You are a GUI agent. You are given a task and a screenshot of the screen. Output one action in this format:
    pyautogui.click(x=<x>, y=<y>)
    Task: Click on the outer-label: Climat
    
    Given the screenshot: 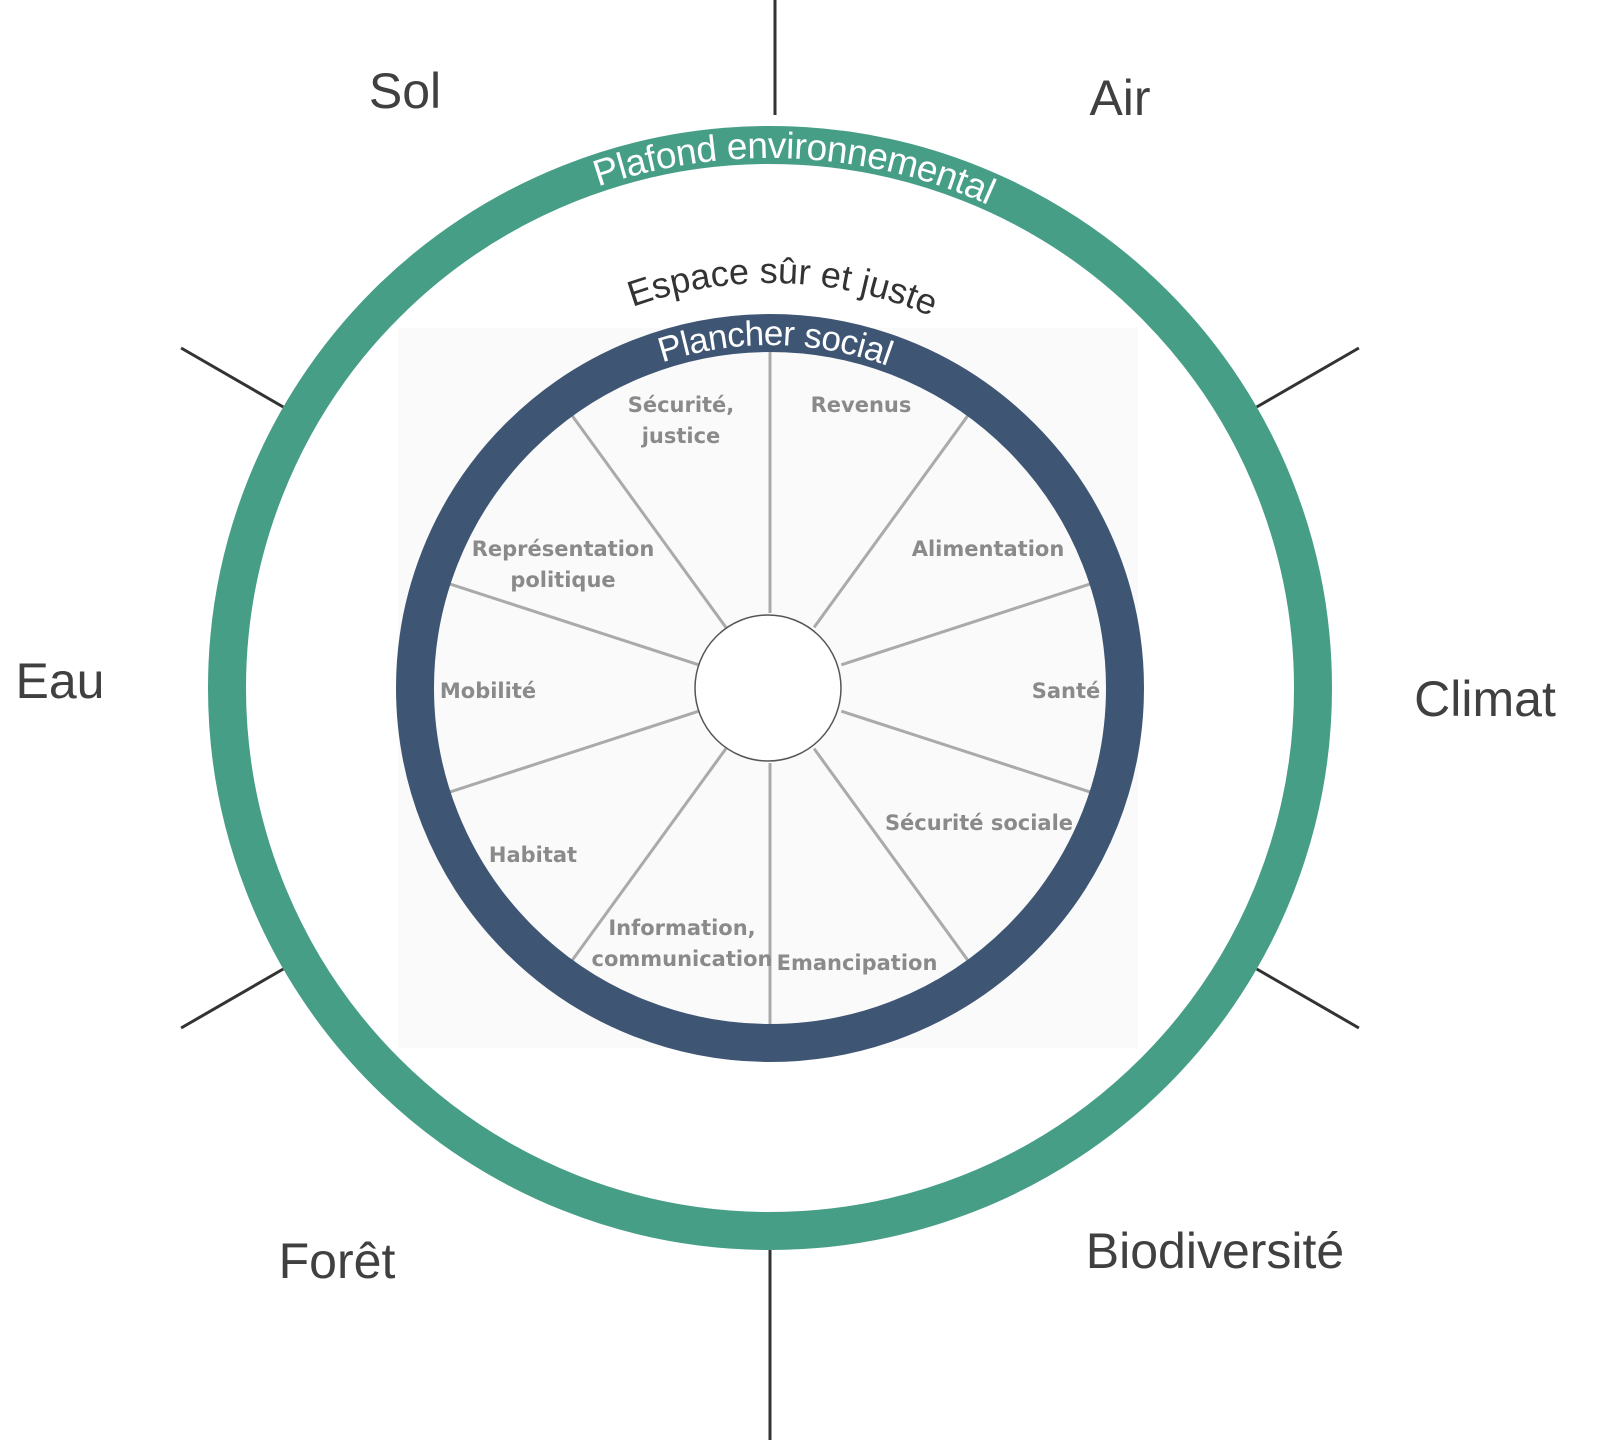 What is the action you would take?
    pyautogui.click(x=1485, y=699)
    